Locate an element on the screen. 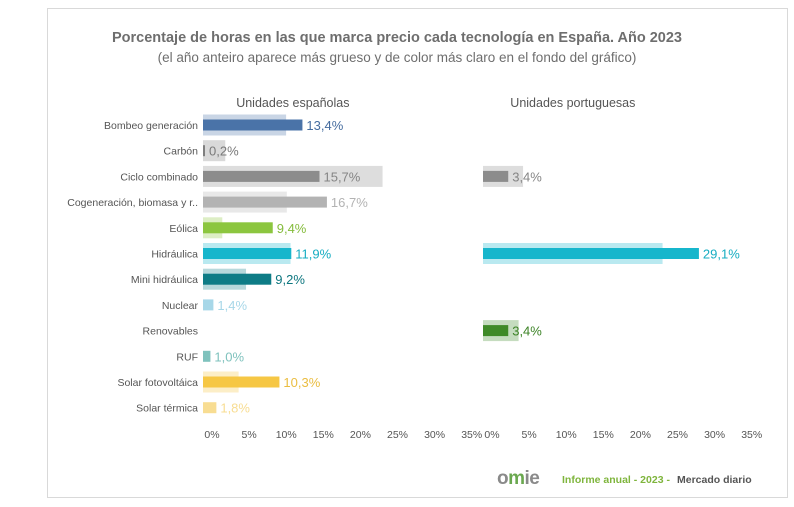  category-label: Solar fotovoltáica is located at coordinates (157, 383).